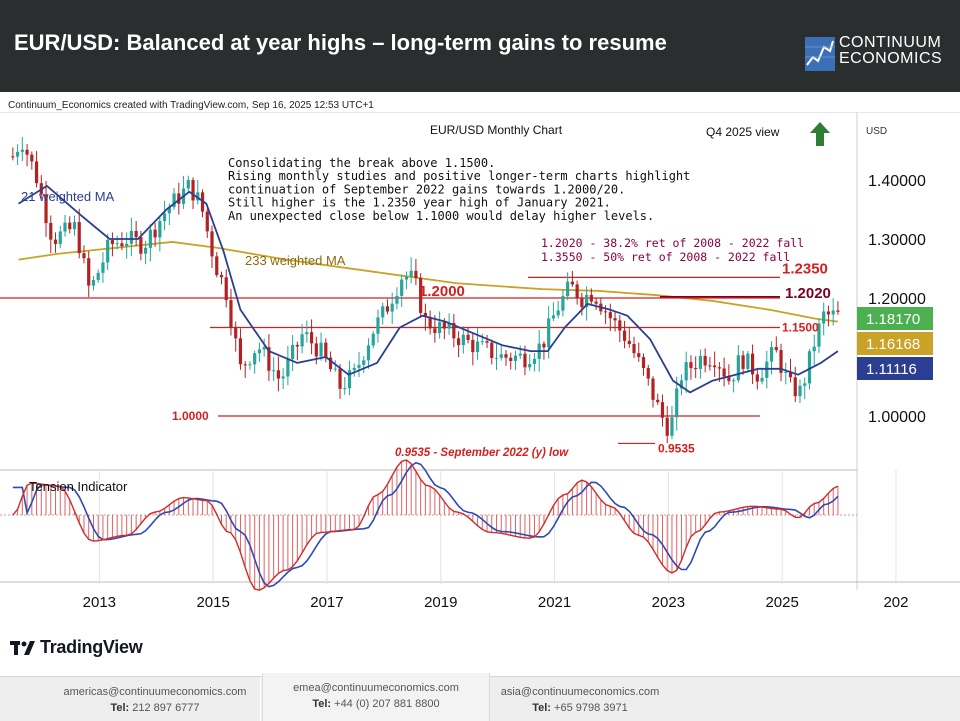 The height and width of the screenshot is (721, 960). Describe the element at coordinates (442, 291) in the screenshot. I see `level-label-1-2000: 1.2000` at that location.